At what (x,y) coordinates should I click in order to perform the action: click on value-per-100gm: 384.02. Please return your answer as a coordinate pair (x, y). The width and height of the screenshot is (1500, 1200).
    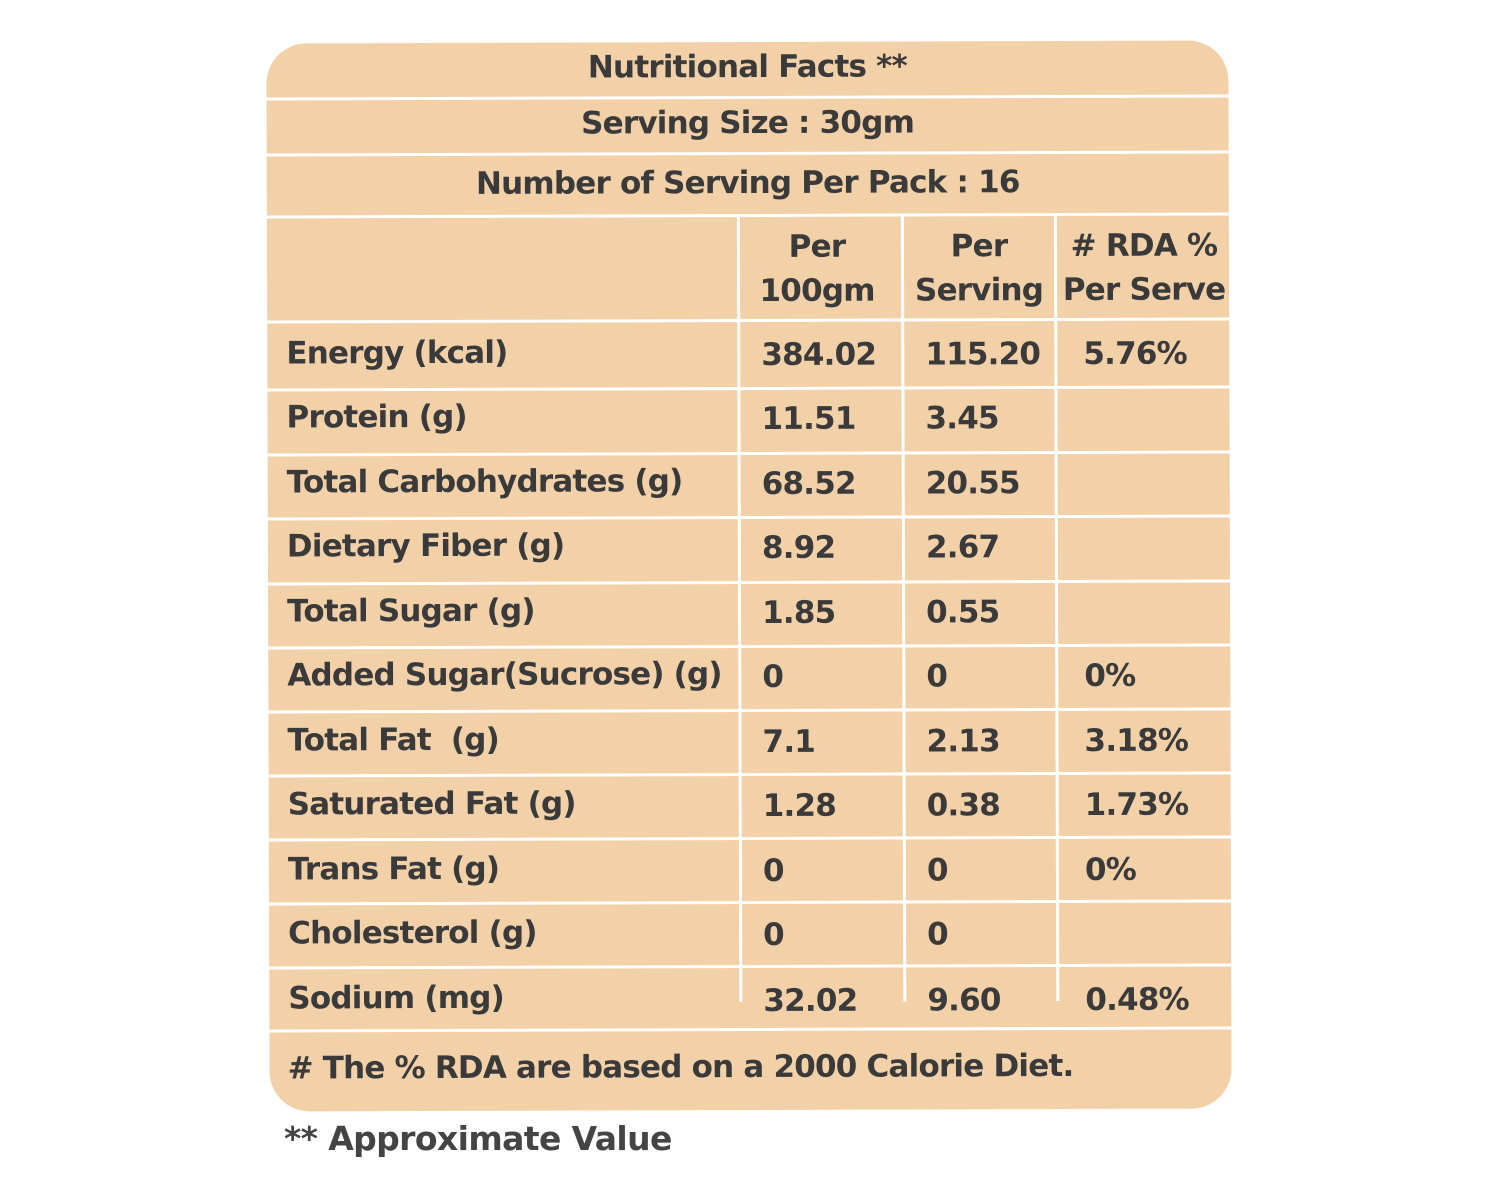
    Looking at the image, I should click on (819, 354).